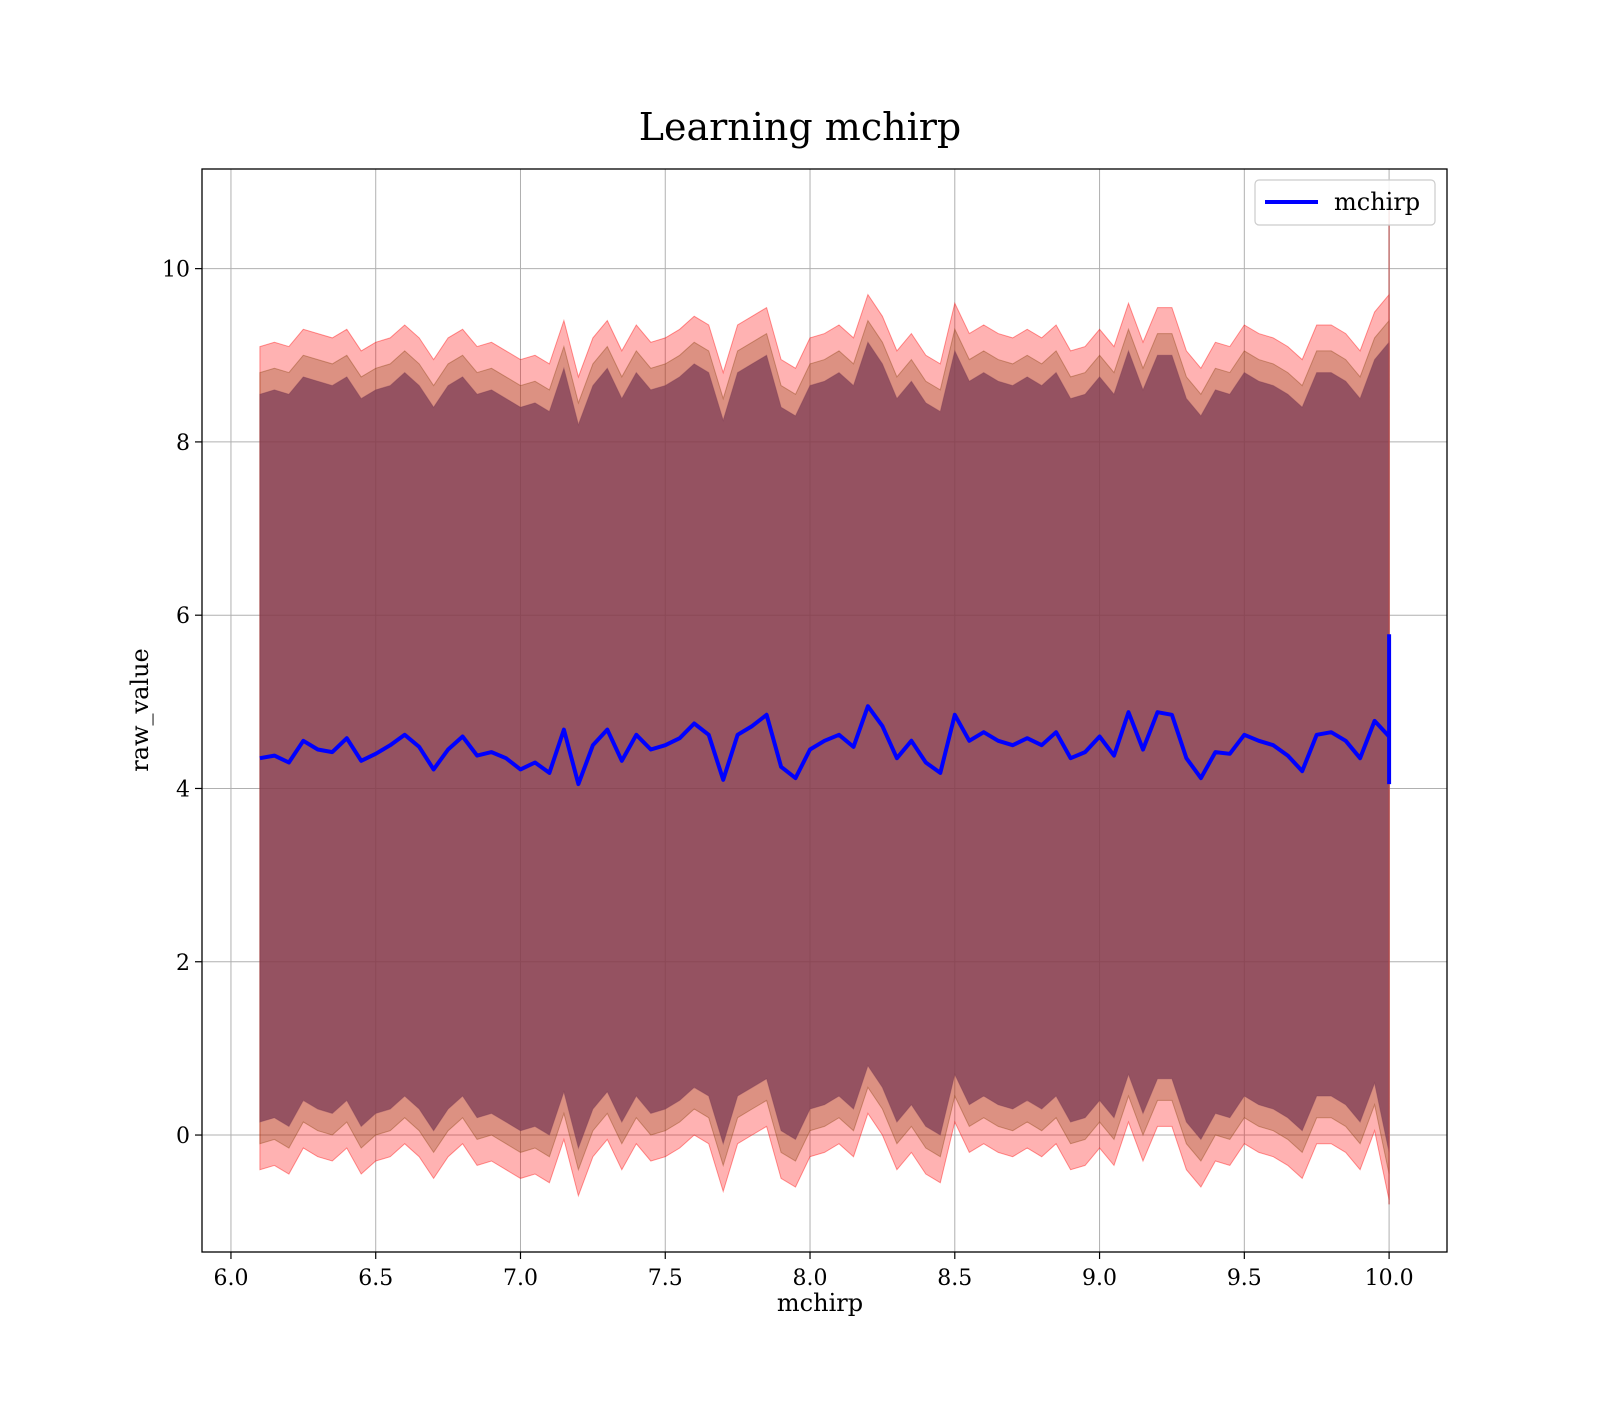 This screenshot has height=1405, width=1600. I want to click on chart-title: Learning mchirp, so click(800, 127).